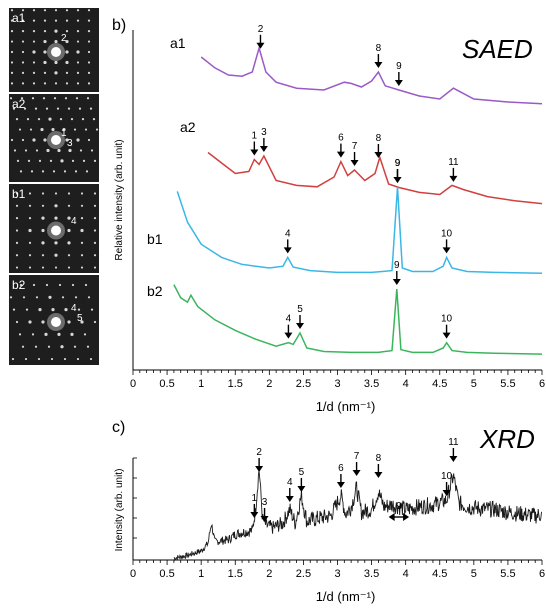 The image size is (546, 608). I want to click on range-marker-left-head, so click(391, 517).